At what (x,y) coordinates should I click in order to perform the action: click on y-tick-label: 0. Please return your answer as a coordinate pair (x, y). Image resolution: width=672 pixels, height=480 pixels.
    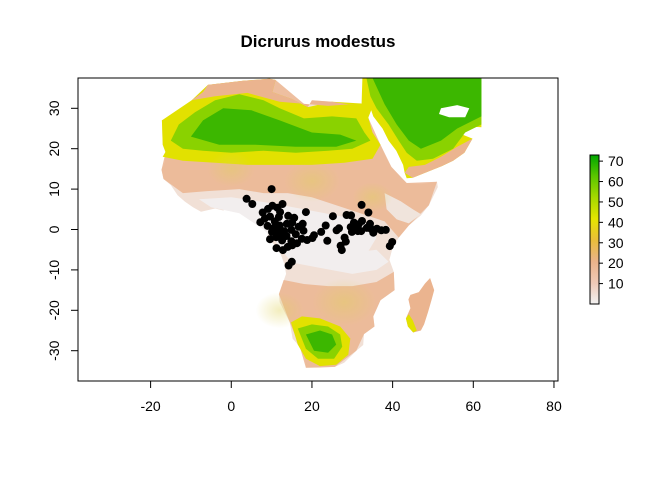
    Looking at the image, I should click on (54, 229).